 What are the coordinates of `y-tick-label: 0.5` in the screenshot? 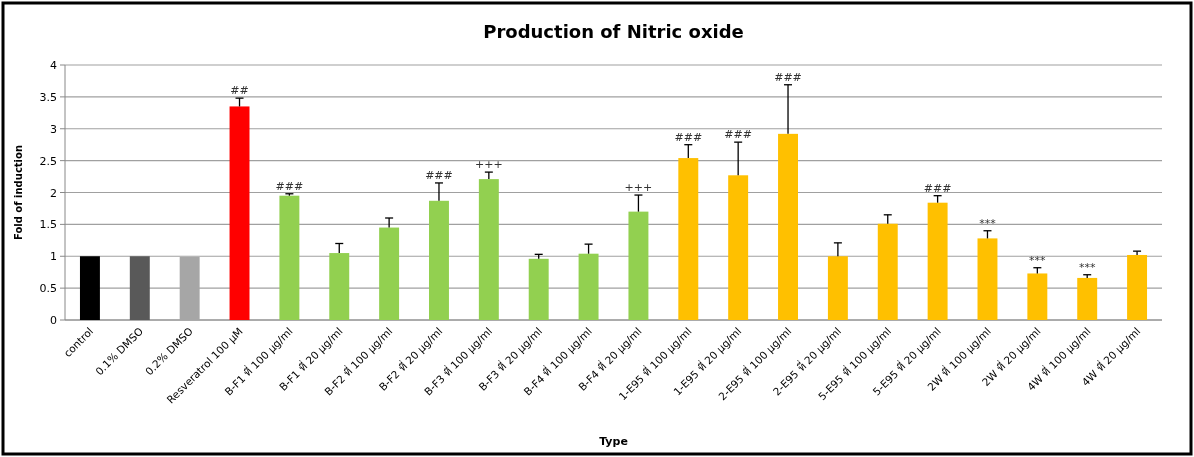 It's located at (48, 289).